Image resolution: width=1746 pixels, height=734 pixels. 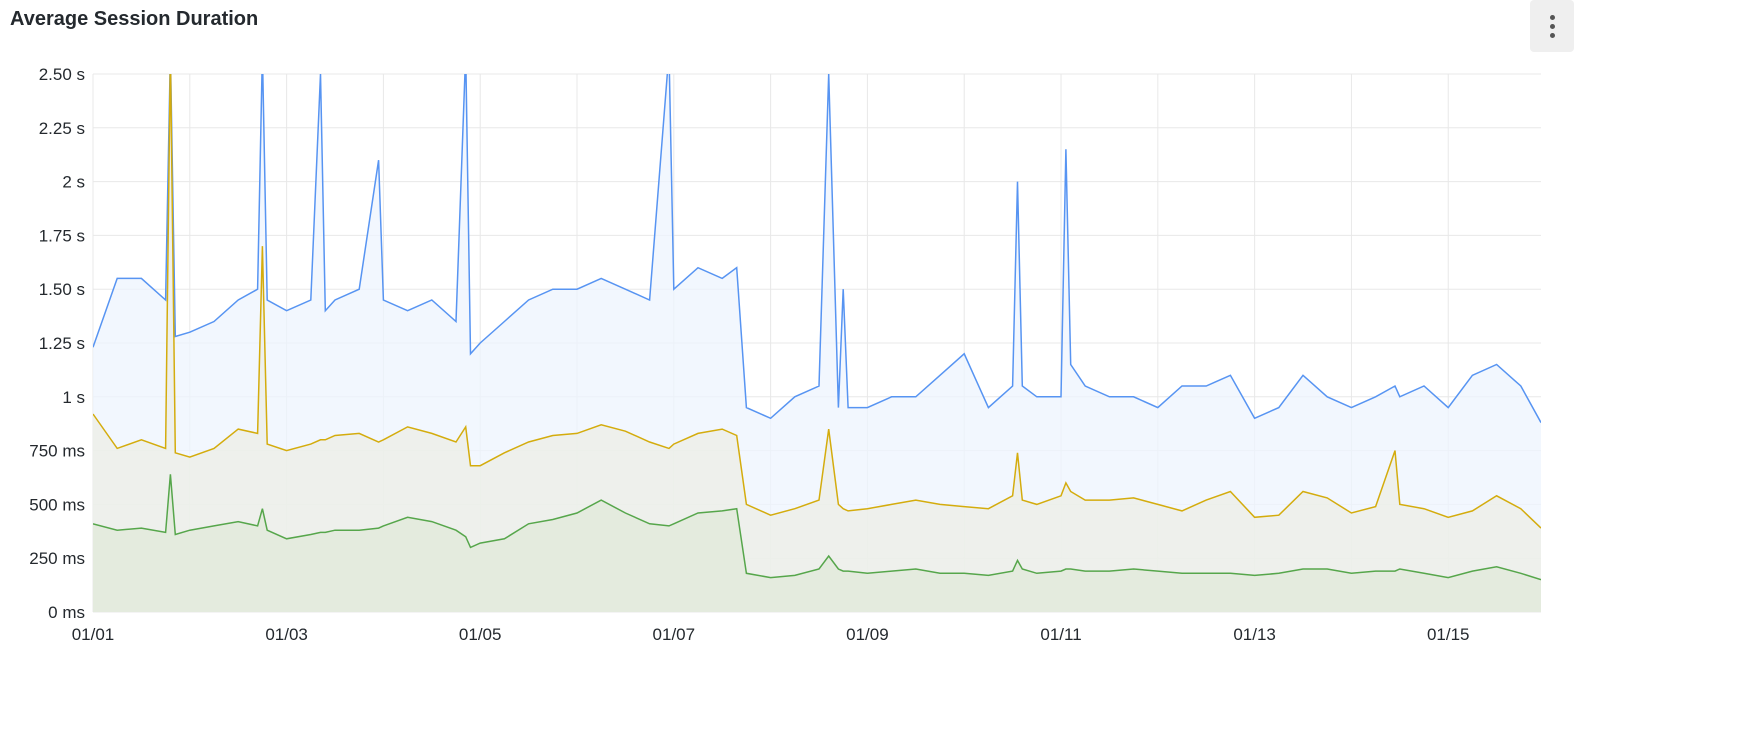 What do you see at coordinates (93, 634) in the screenshot?
I see `x-tick-label: 01/01` at bounding box center [93, 634].